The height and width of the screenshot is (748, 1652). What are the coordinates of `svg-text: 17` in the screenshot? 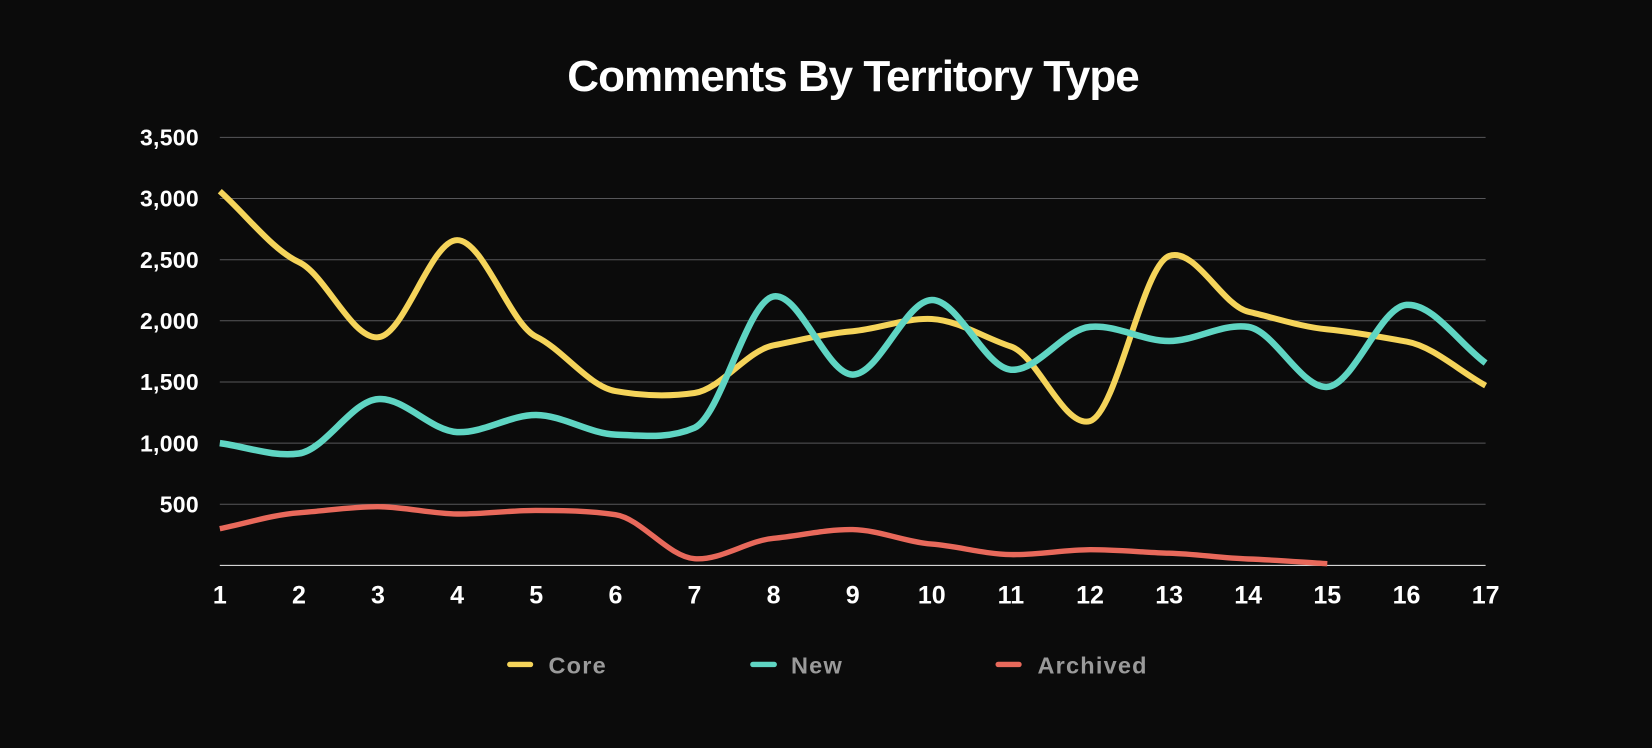 It's located at (1486, 596).